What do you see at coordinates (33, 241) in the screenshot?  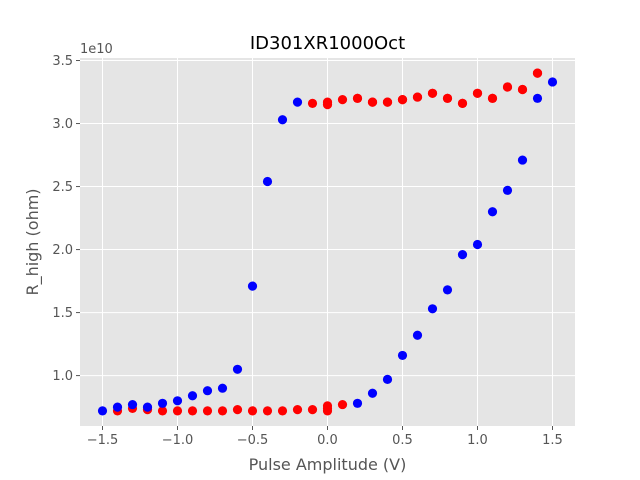 I see `y-axis-label: R_high (ohm)` at bounding box center [33, 241].